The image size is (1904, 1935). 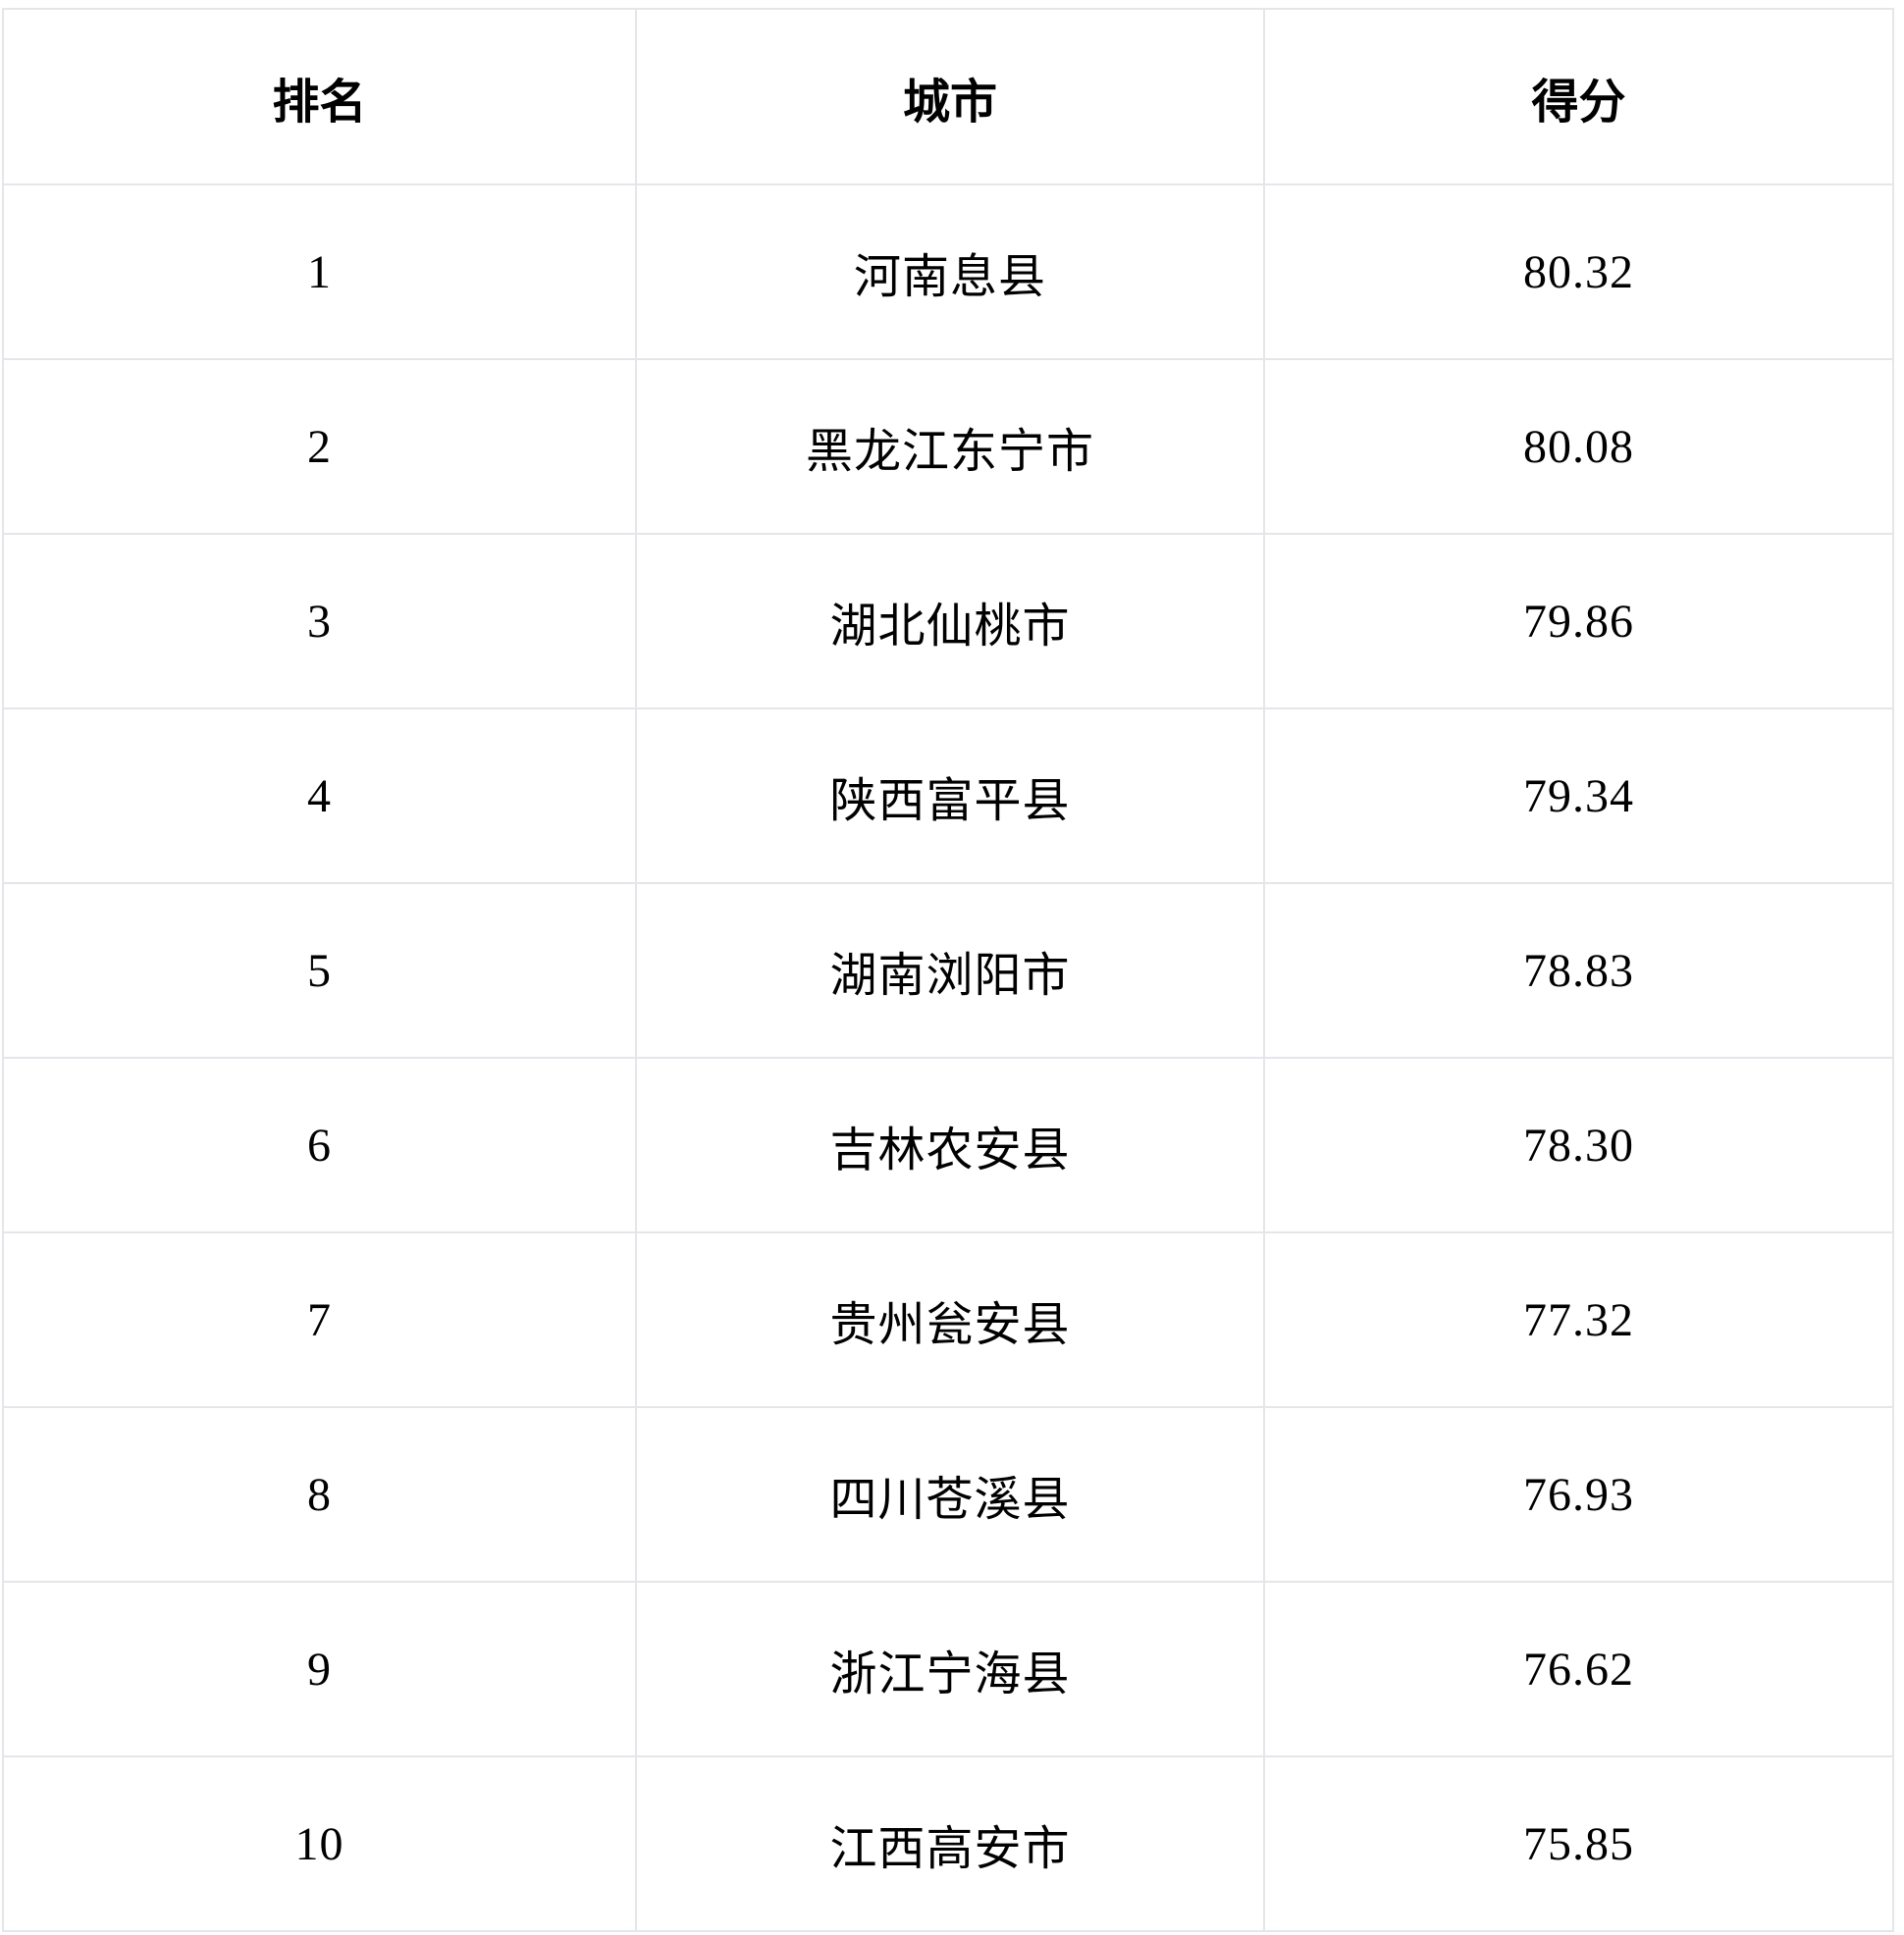 What do you see at coordinates (1578, 1319) in the screenshot?
I see `score-cell: 77.32` at bounding box center [1578, 1319].